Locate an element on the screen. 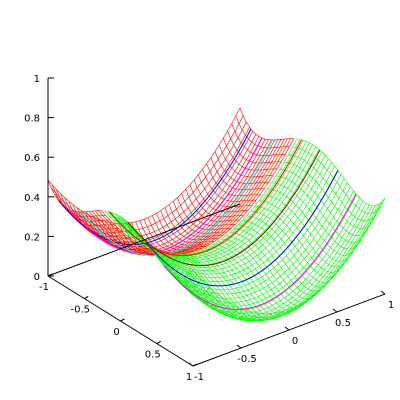 The height and width of the screenshot is (400, 400). x-tick-label: 0 is located at coordinates (116, 332).